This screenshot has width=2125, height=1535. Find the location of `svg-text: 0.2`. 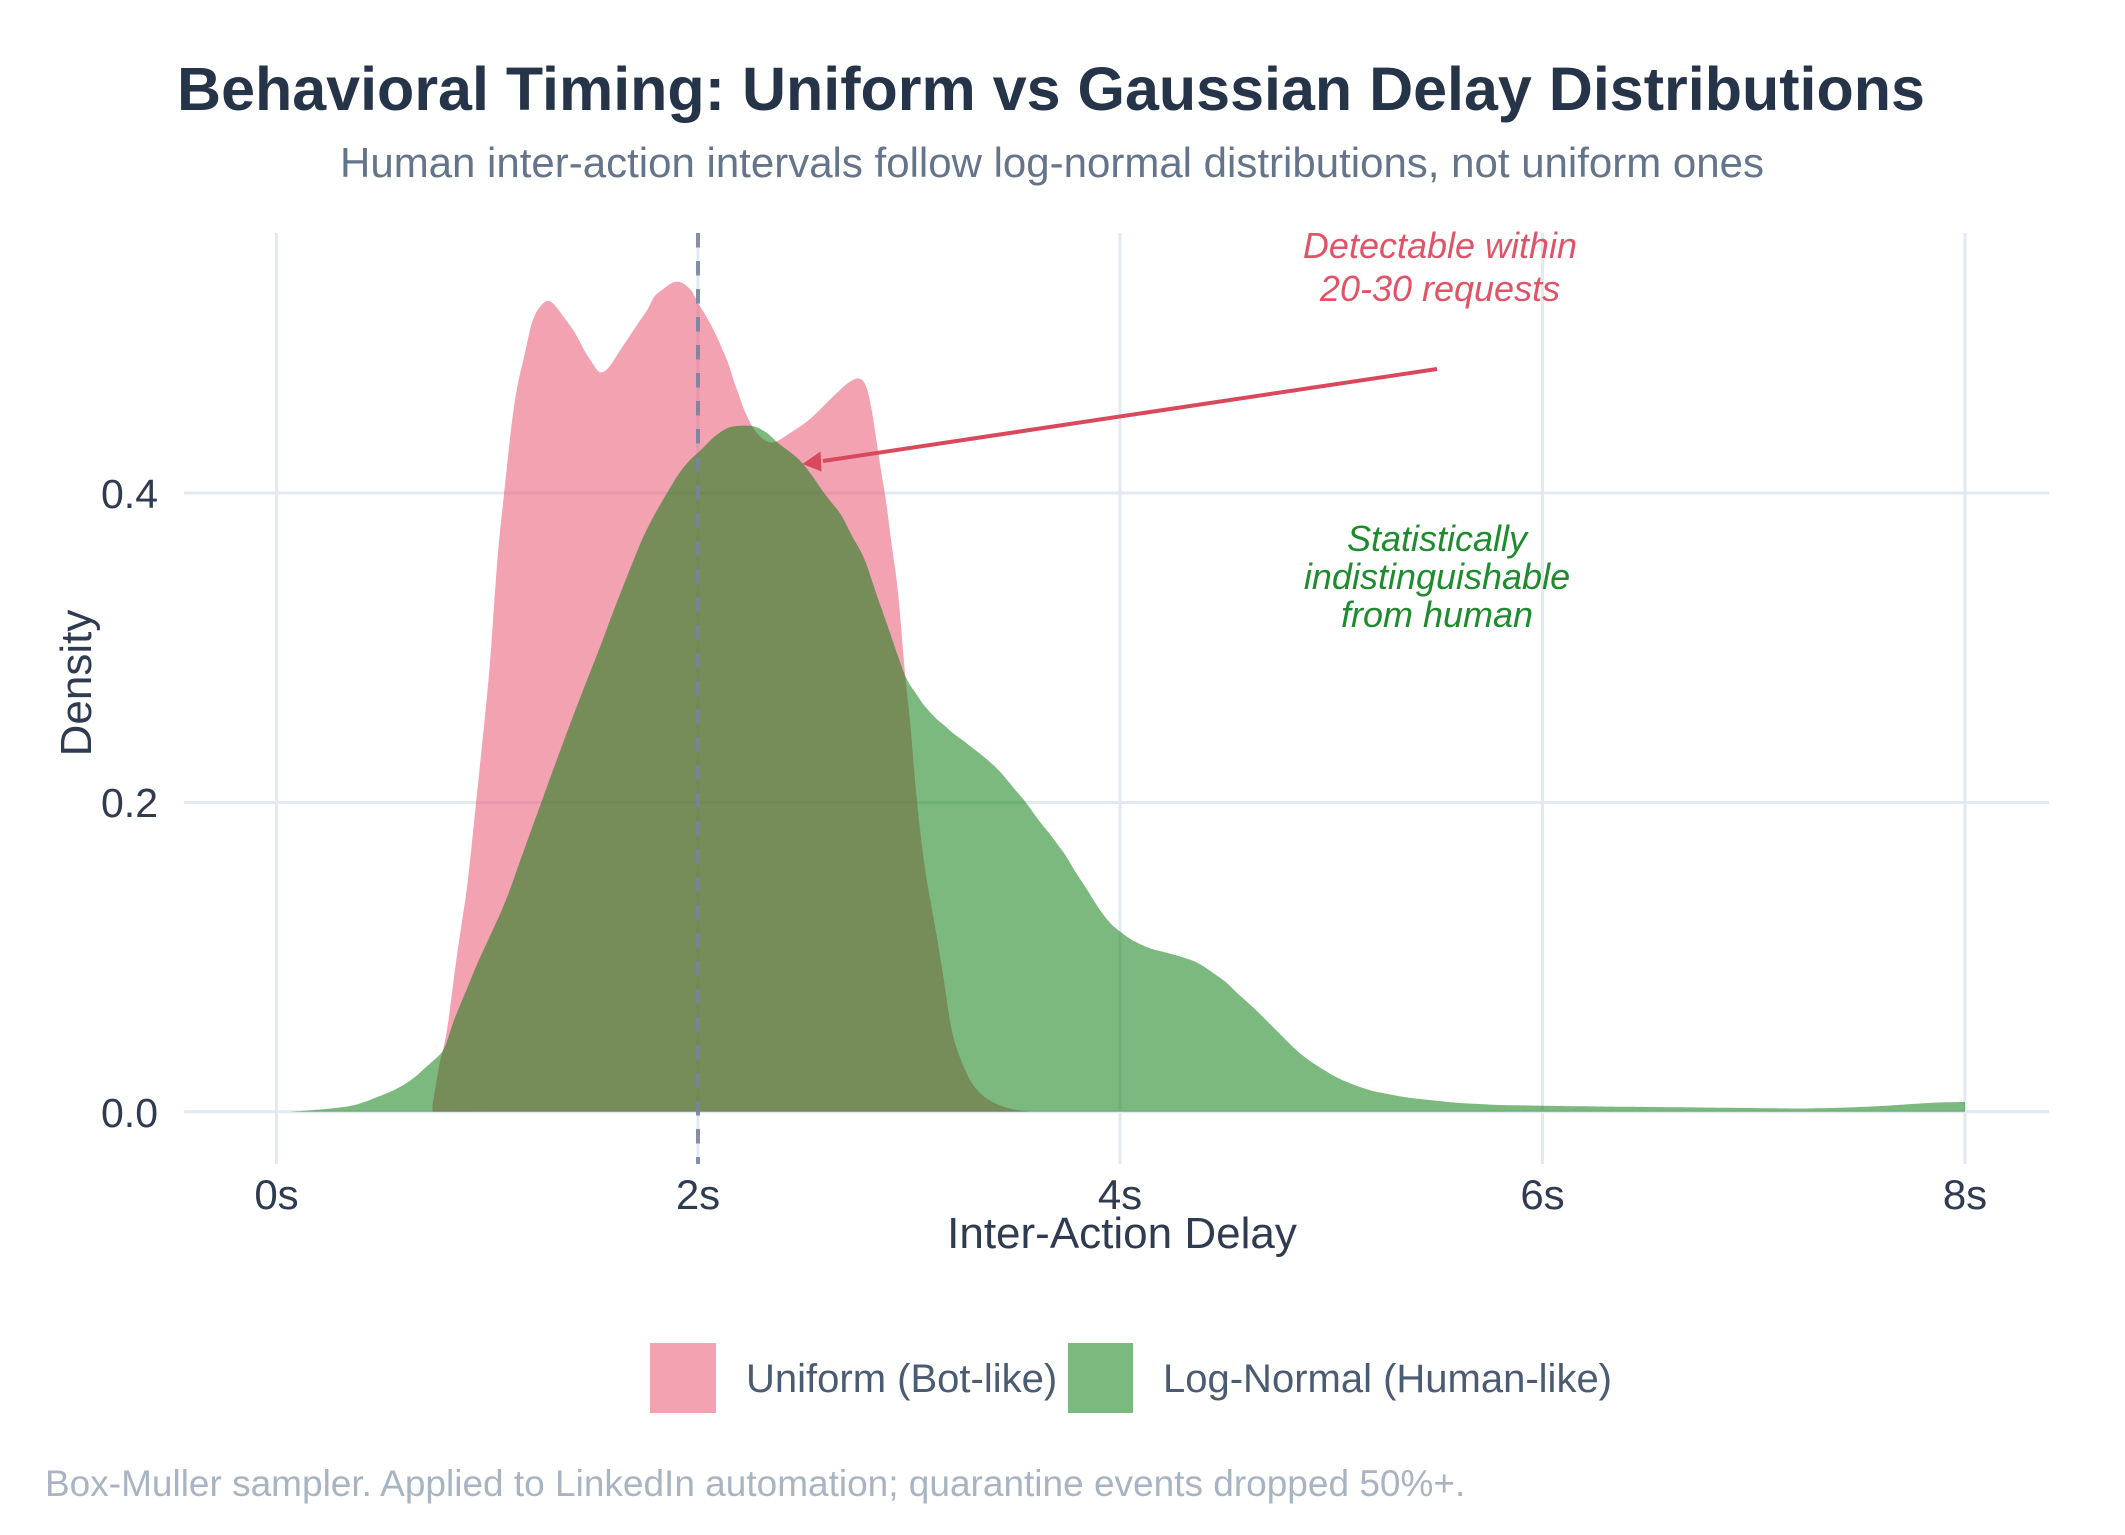

svg-text: 0.2 is located at coordinates (129, 803).